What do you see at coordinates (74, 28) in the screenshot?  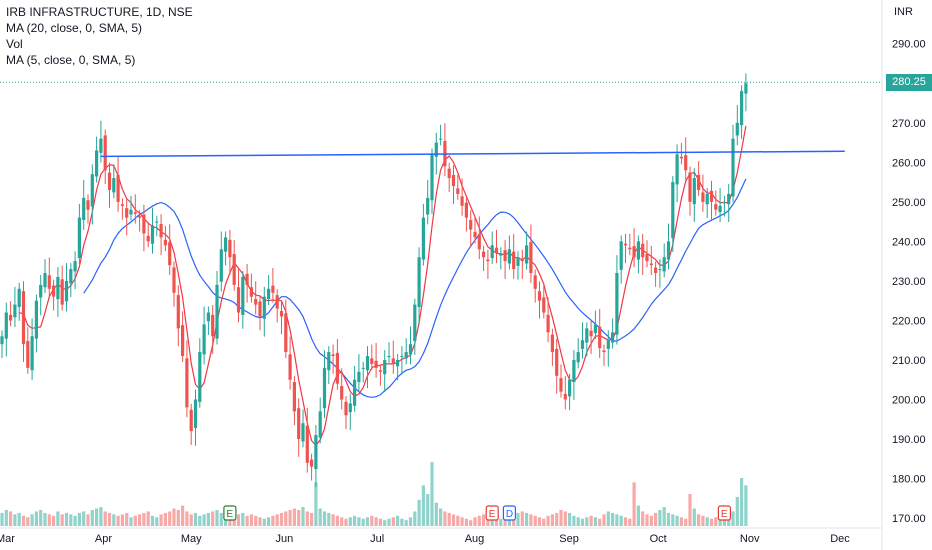 I see `ma20-legend: MA (20, close, 0, SMA, 5)` at bounding box center [74, 28].